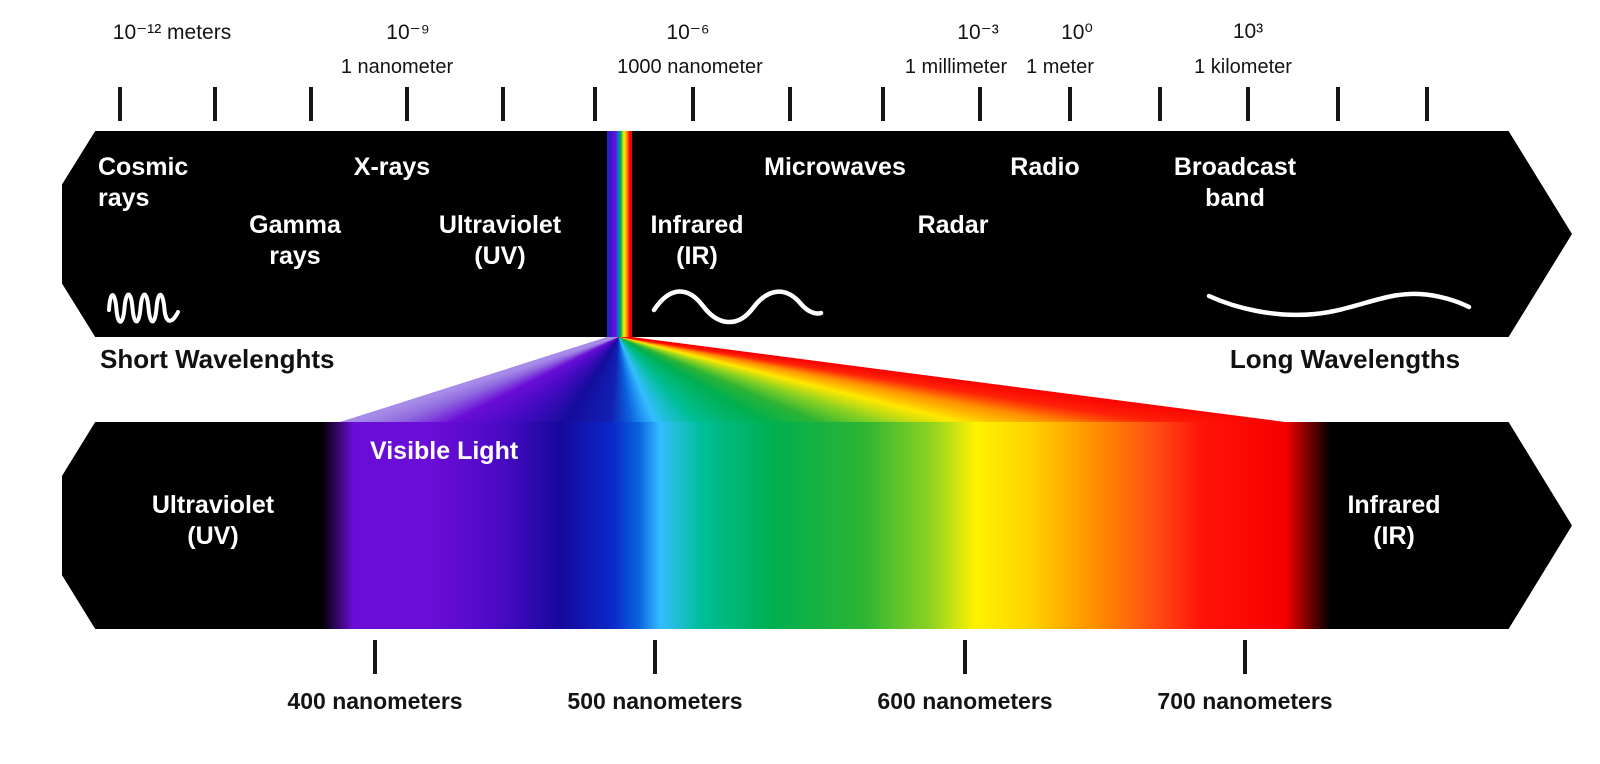  I want to click on label-visible-light: Visible Light, so click(444, 451).